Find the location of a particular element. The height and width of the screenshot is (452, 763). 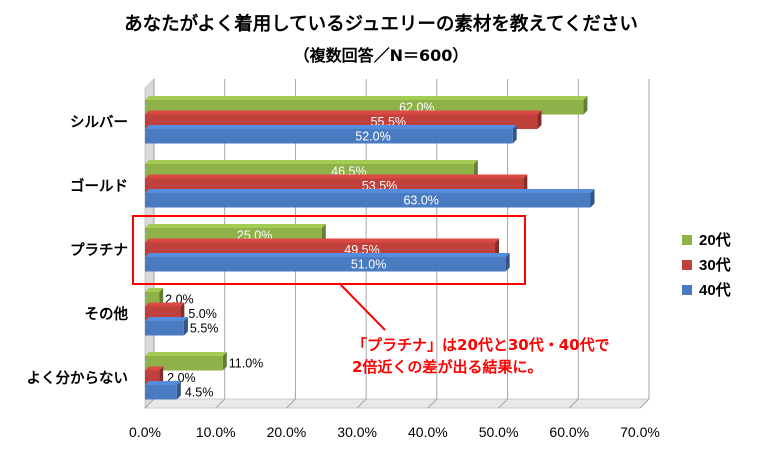

annotation-pointer is located at coordinates (362, 307).